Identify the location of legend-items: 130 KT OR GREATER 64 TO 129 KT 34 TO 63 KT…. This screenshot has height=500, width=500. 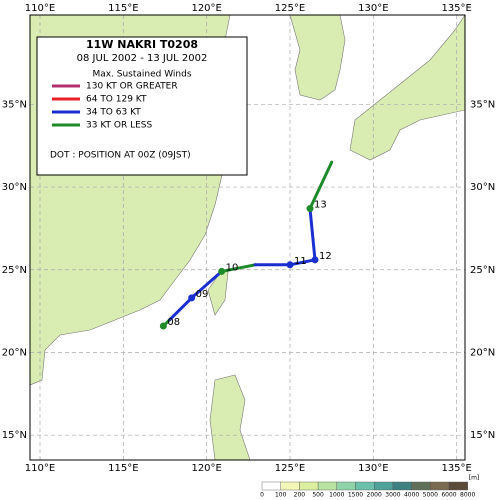
(115, 106).